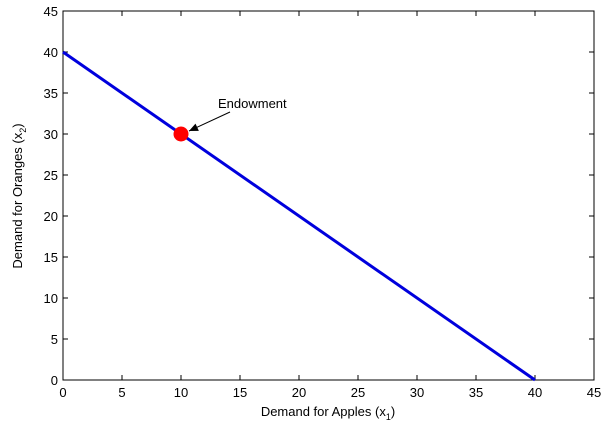  What do you see at coordinates (299, 392) in the screenshot?
I see `x-tick-label: 20` at bounding box center [299, 392].